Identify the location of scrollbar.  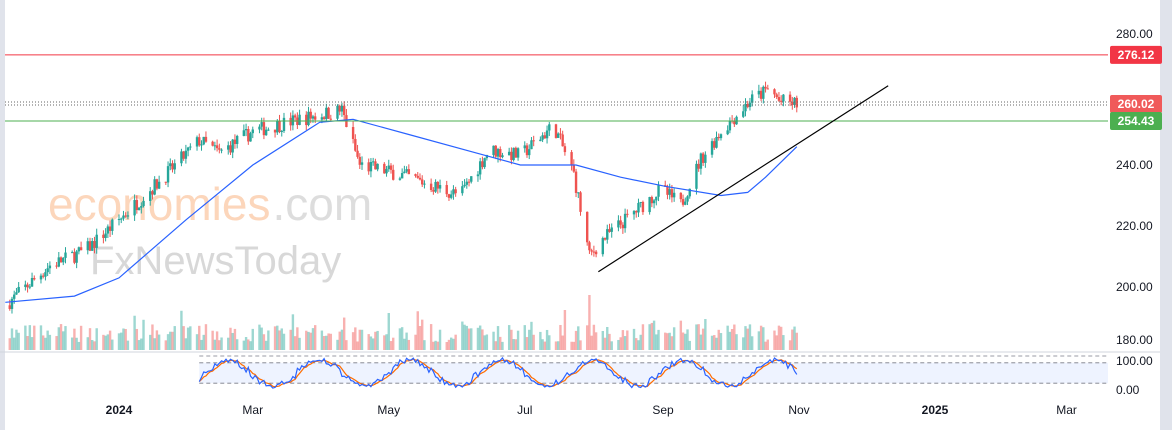
(1166, 215).